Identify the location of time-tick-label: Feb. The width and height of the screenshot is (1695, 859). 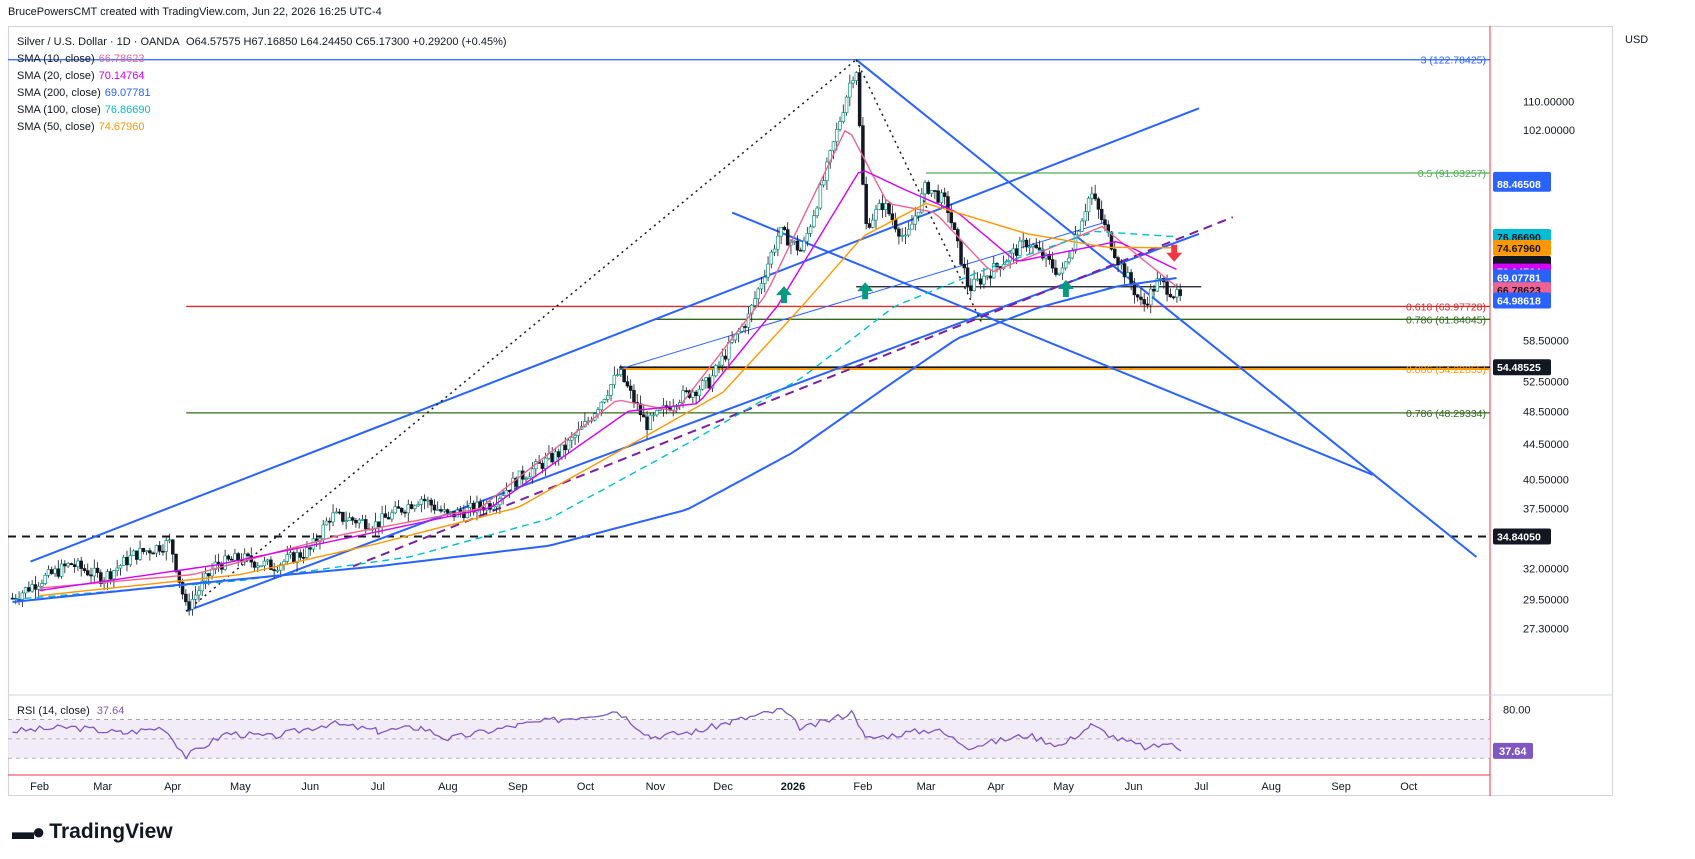
(39, 787).